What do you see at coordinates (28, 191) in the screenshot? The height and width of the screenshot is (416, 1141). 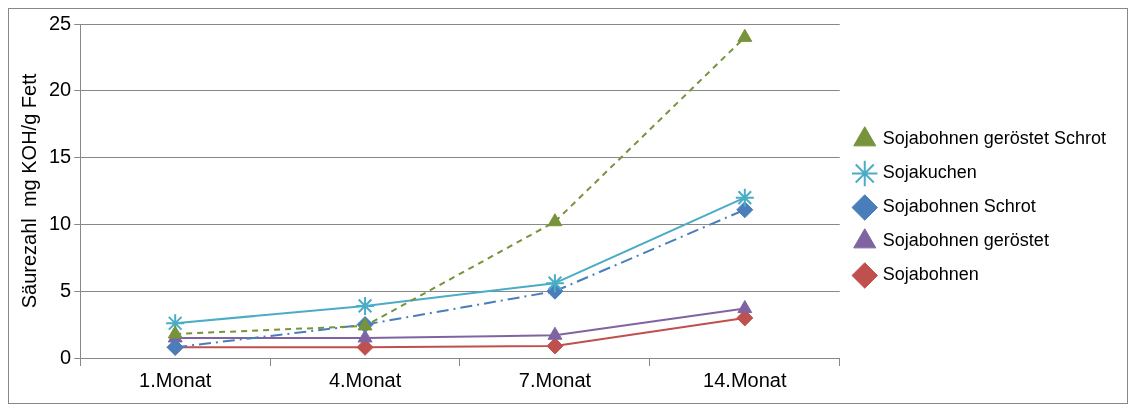 I see `y-axis-title: Säurezahl mg KOH/g Fett` at bounding box center [28, 191].